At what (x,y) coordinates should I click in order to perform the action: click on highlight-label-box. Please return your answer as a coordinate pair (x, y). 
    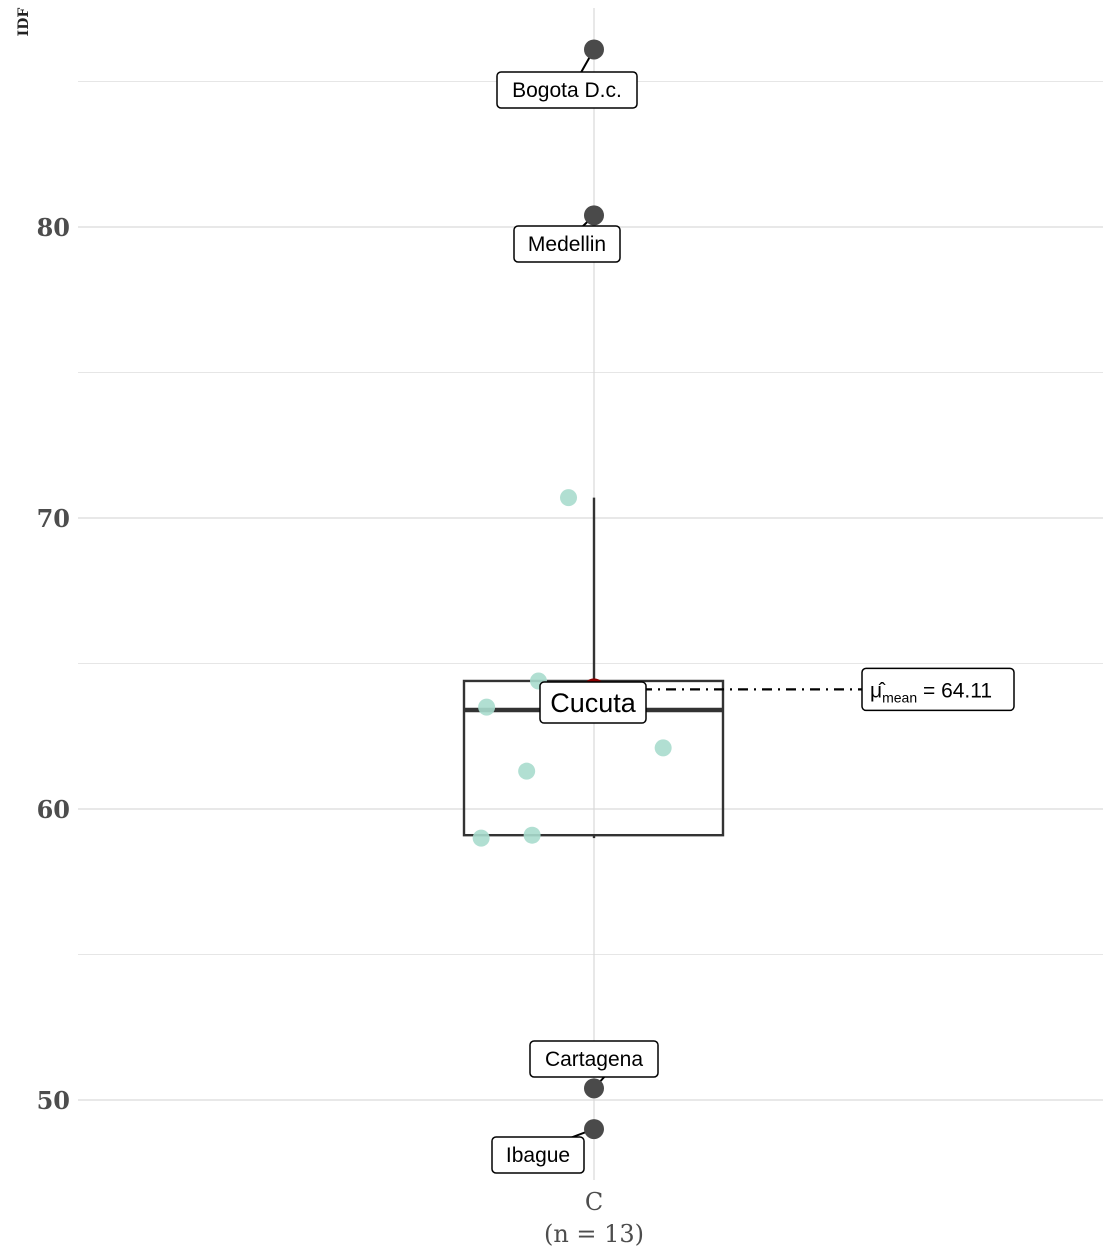
    Looking at the image, I should click on (593, 702).